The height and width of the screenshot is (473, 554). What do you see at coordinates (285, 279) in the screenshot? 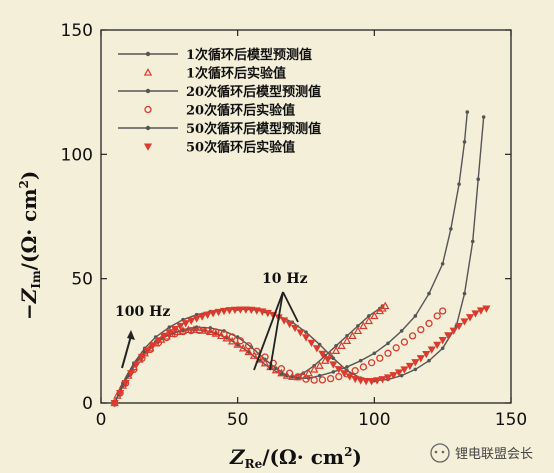
I see `label-10hz: 10 Hz` at bounding box center [285, 279].